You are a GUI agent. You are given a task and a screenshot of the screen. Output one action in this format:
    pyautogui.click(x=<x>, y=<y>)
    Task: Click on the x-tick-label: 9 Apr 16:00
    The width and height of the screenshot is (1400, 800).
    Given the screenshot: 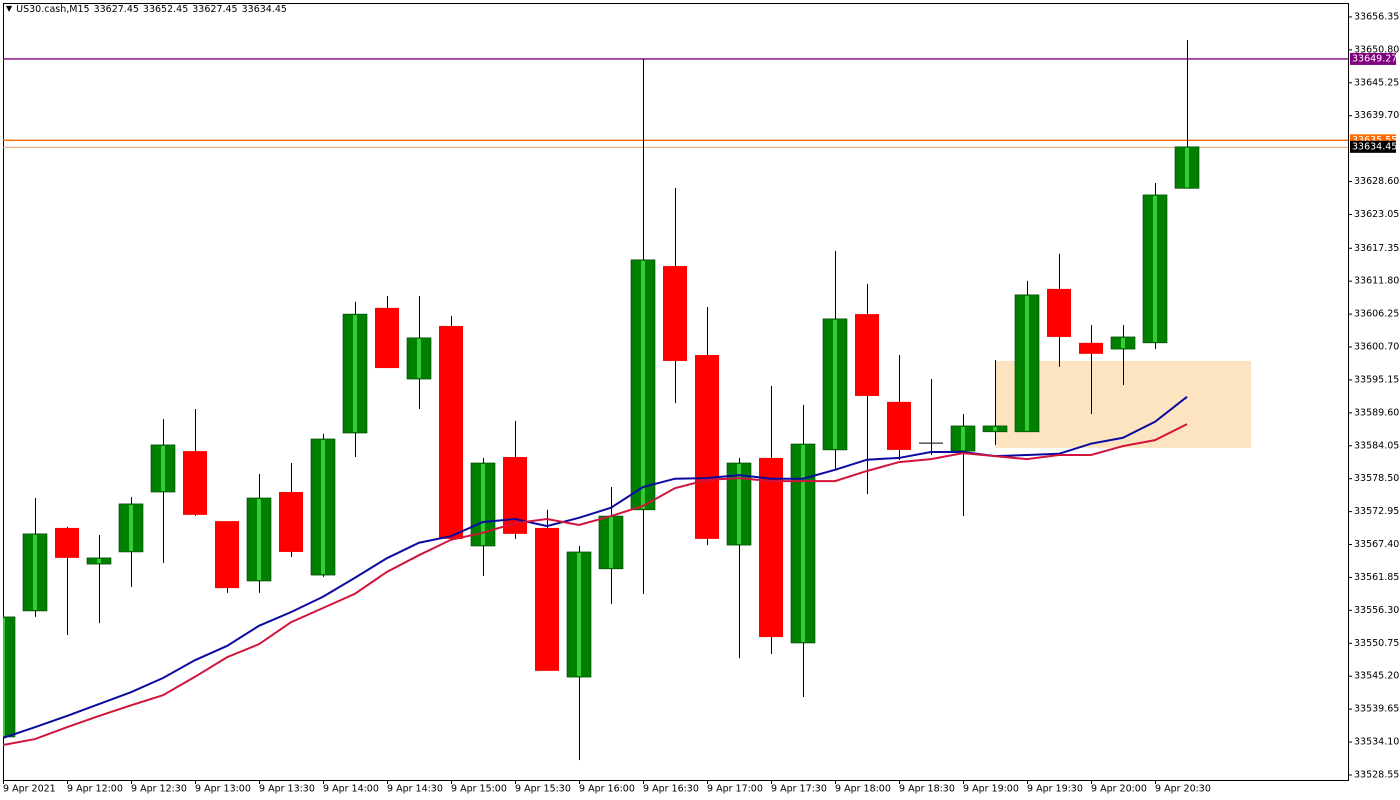 What is the action you would take?
    pyautogui.click(x=607, y=789)
    